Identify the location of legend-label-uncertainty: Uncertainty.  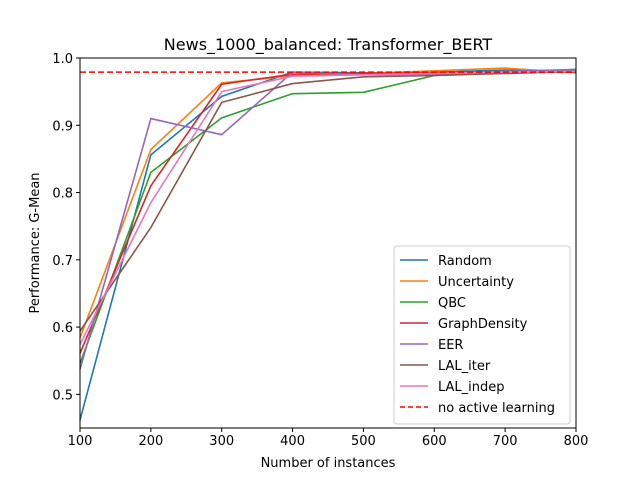
(476, 282).